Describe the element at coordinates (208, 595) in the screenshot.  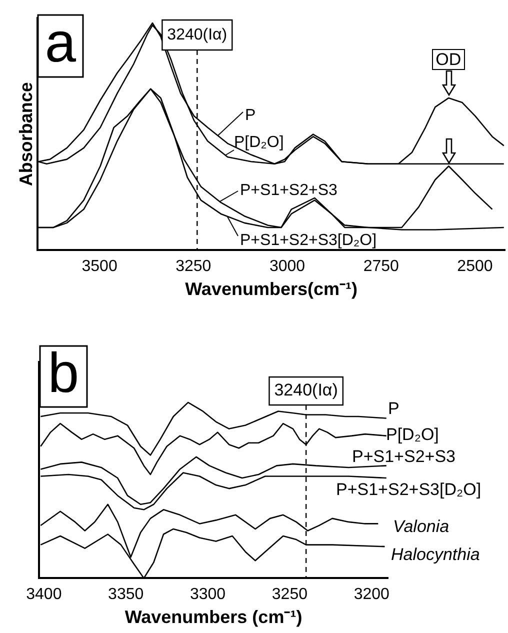
I see `x-tick-label: 3300` at that location.